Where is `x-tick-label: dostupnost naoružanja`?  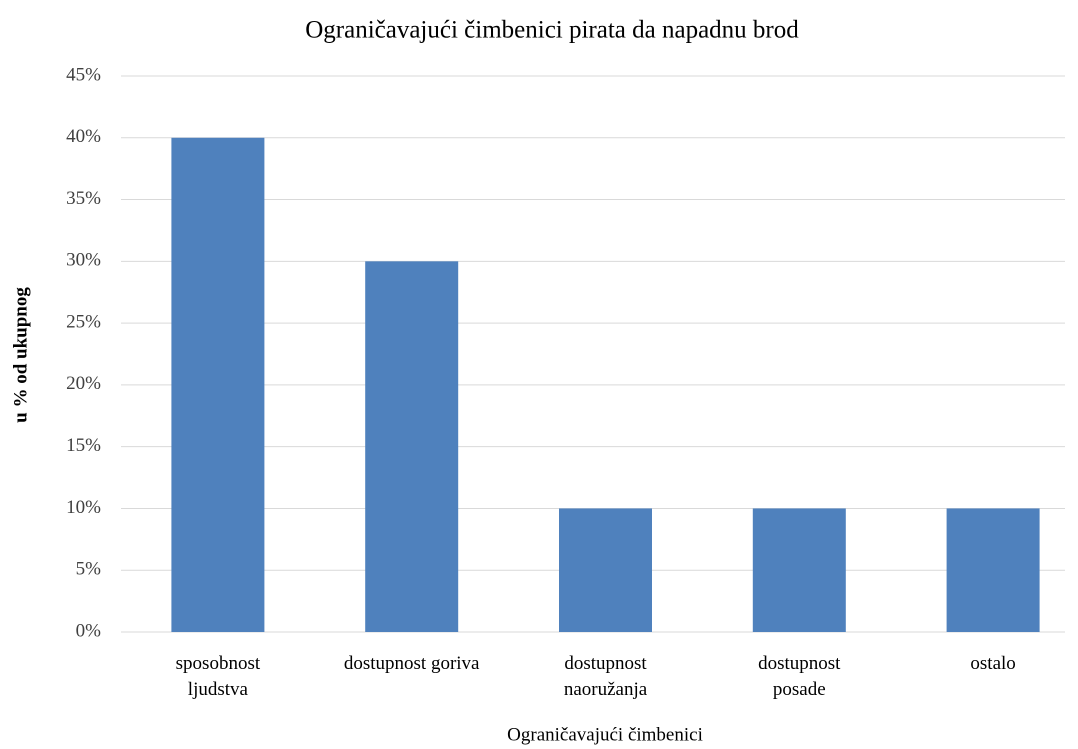 x-tick-label: dostupnost naoružanja is located at coordinates (605, 676).